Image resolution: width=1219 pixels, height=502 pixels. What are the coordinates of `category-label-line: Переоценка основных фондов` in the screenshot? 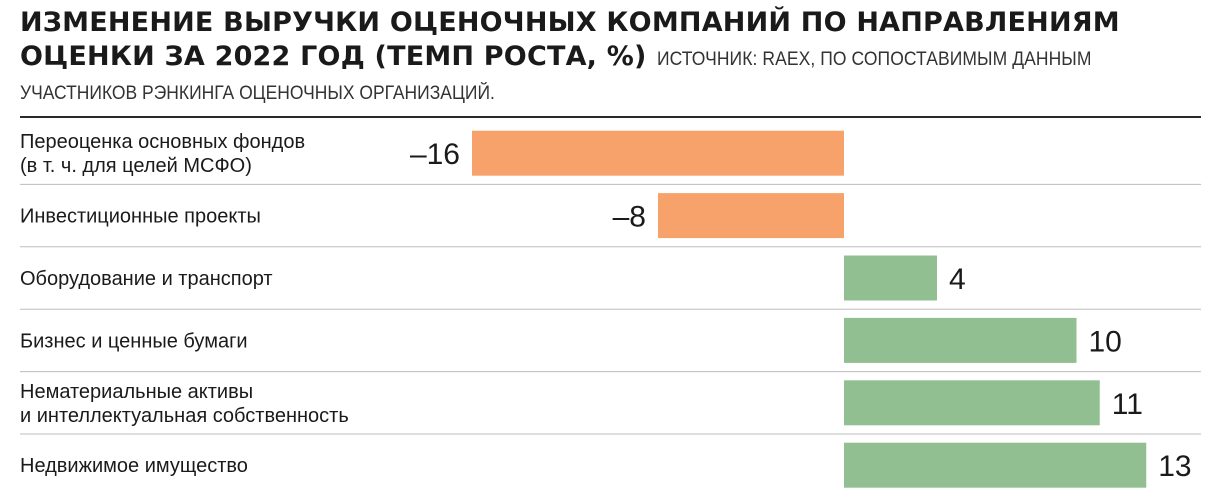 It's located at (162, 142).